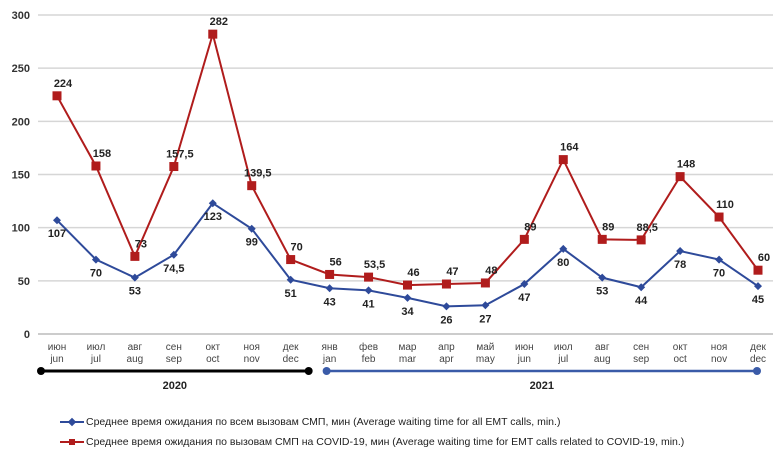 This screenshot has width=779, height=461. What do you see at coordinates (368, 304) in the screenshot?
I see `data-label: 41` at bounding box center [368, 304].